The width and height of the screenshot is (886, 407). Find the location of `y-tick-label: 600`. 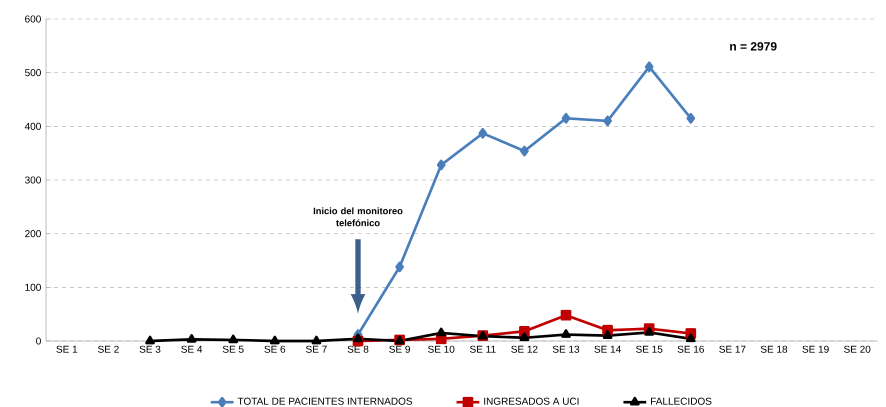

y-tick-label: 600 is located at coordinates (33, 19).